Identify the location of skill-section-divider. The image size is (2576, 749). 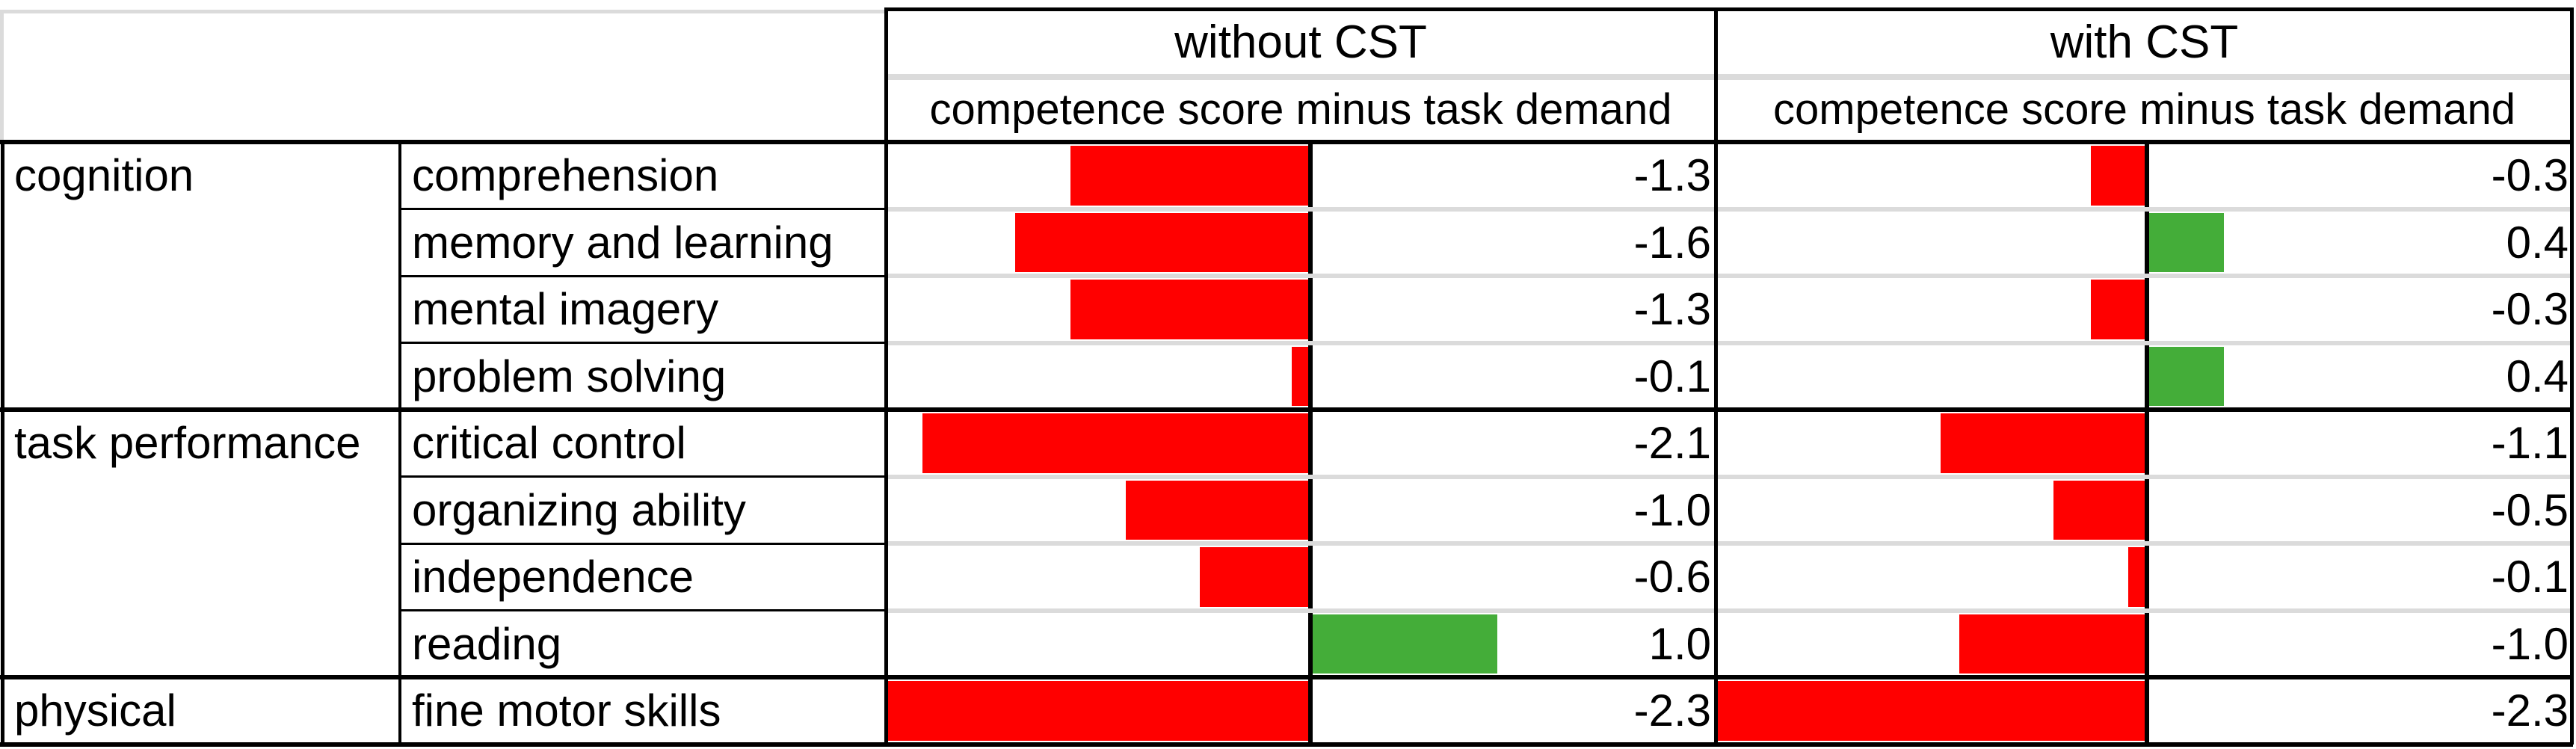
(886, 376).